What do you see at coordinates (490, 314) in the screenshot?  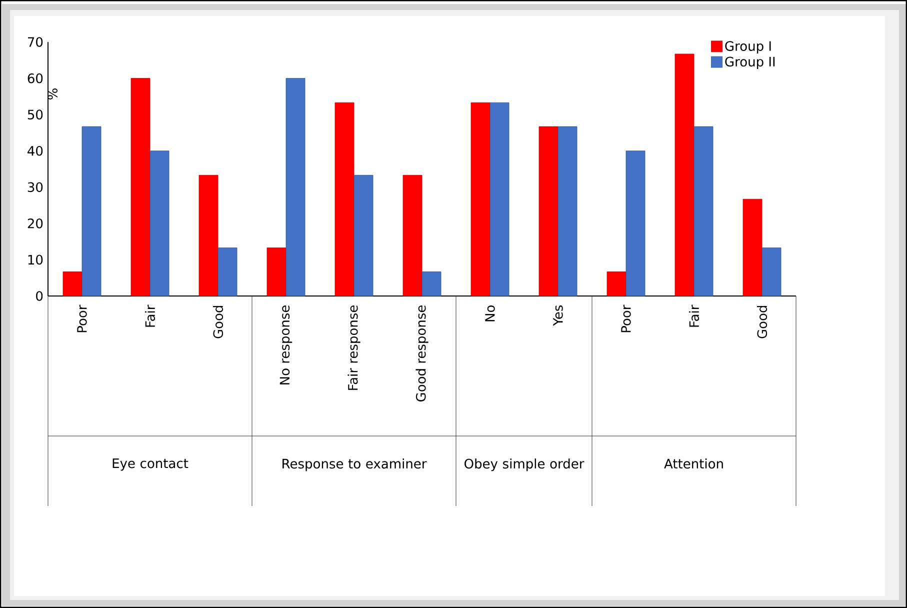 I see `x-tick-label: No` at bounding box center [490, 314].